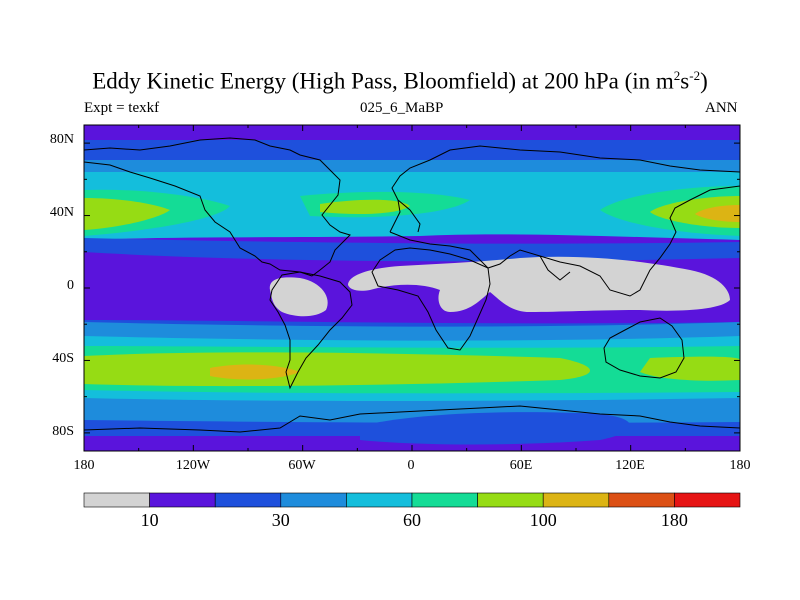  Describe the element at coordinates (555, 268) in the screenshot. I see `coast-india` at that location.